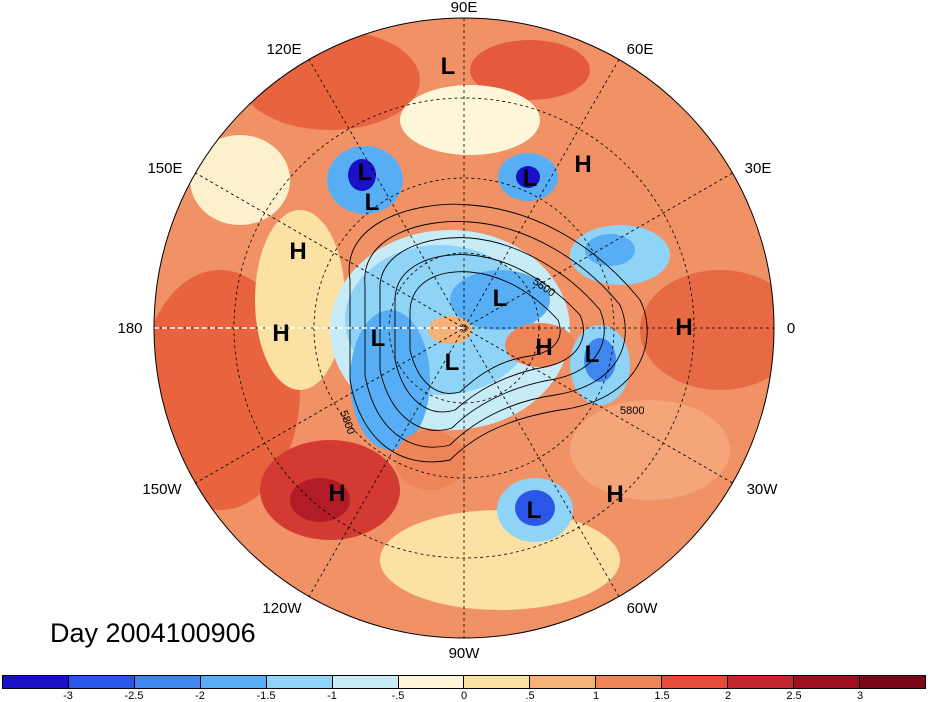 Image resolution: width=928 pixels, height=702 pixels. Describe the element at coordinates (662, 696) in the screenshot. I see `colorbar-tick-label: 1.5` at that location.